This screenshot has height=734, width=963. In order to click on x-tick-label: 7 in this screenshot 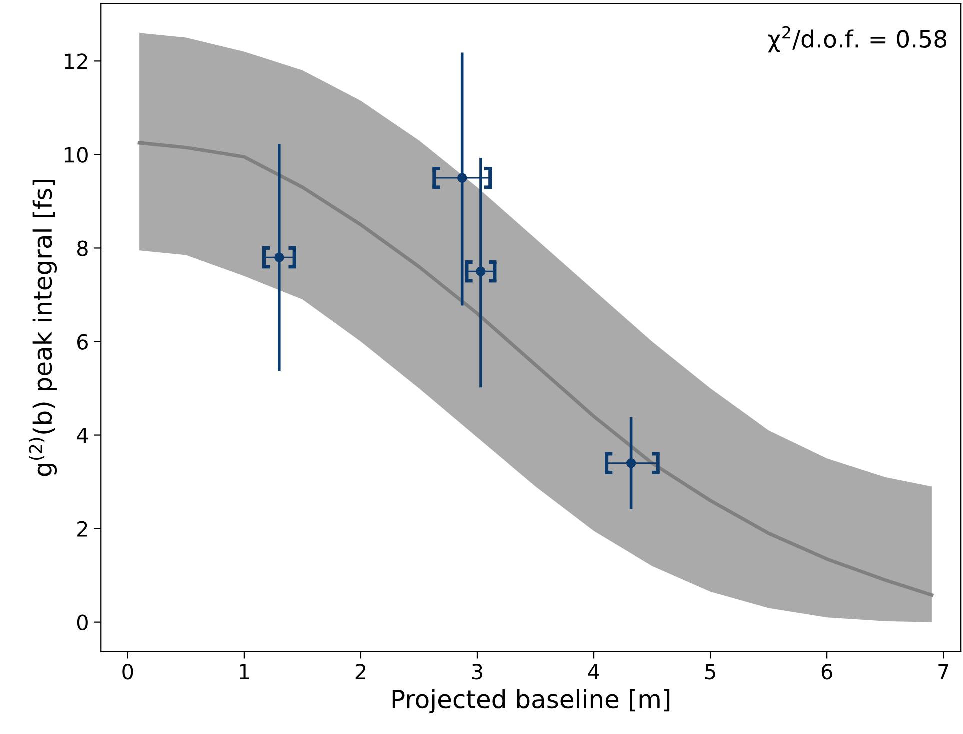, I will do `click(943, 672)`.